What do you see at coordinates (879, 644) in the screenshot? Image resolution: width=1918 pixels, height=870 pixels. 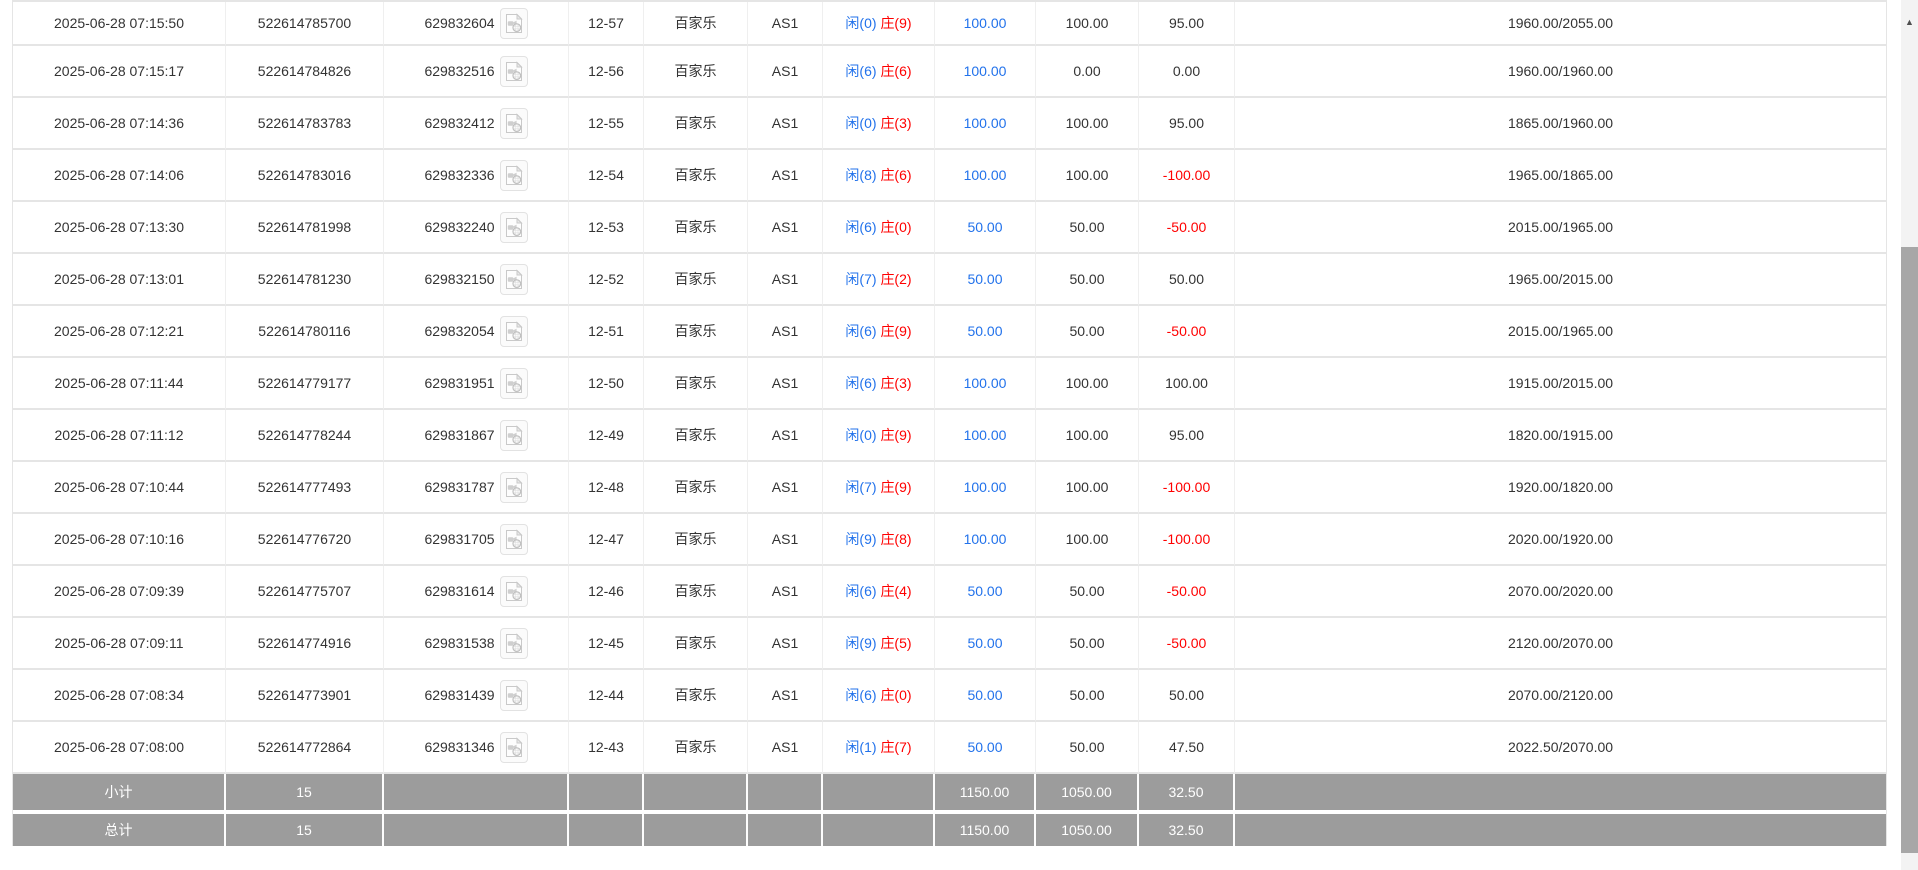 I see `game-result: 闲(9) 庄(5)` at bounding box center [879, 644].